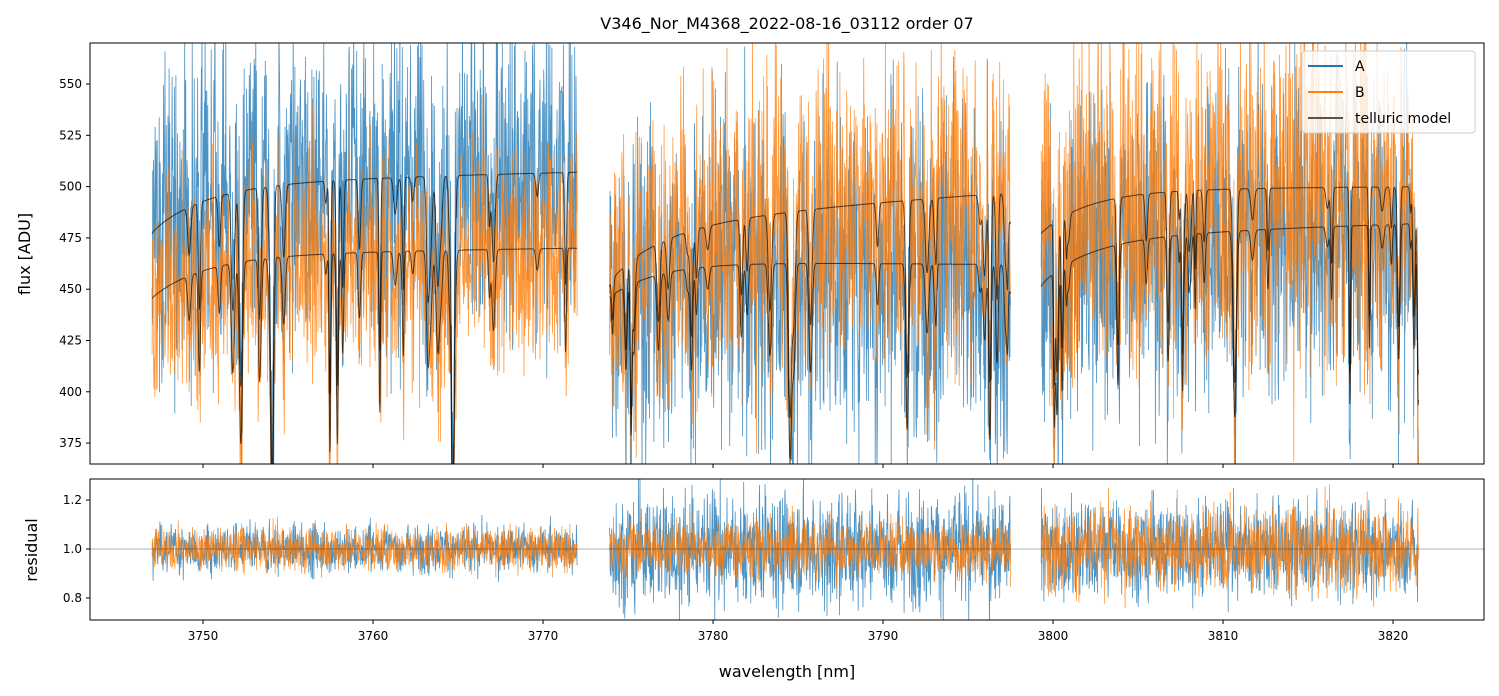  Describe the element at coordinates (31, 549) in the screenshot. I see `bottom-y-axis-label: residual` at that location.